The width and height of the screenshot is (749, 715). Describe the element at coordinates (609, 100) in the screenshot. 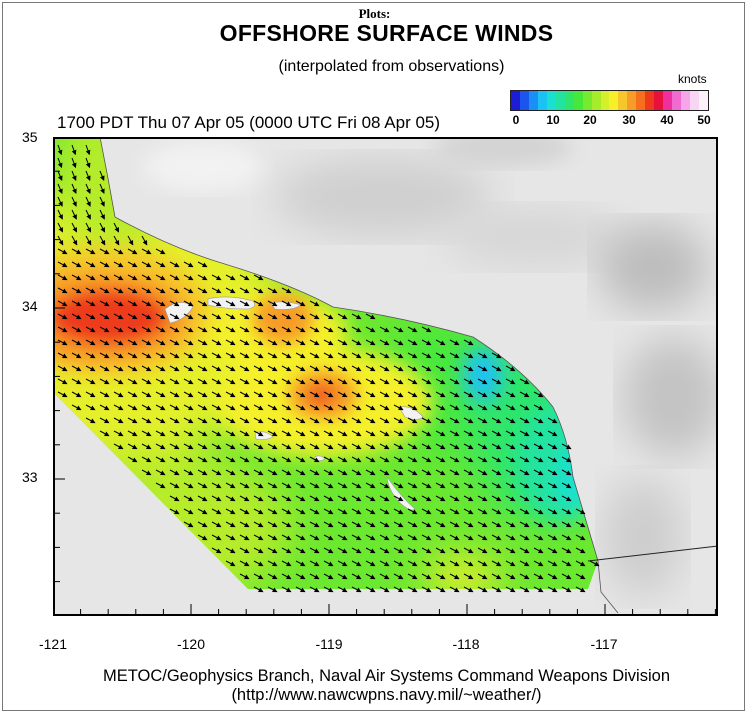

I see `wind-speed-color-scale` at that location.